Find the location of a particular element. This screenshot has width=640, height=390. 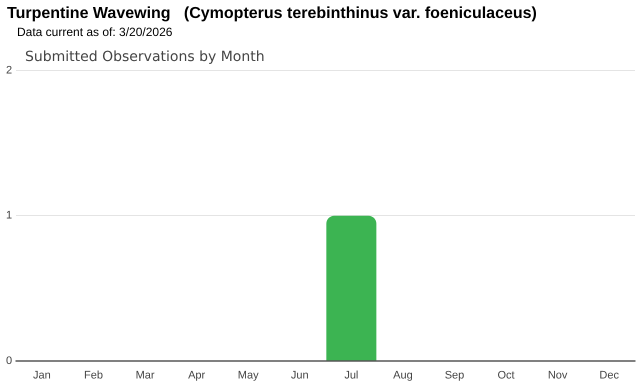

x-tick-label: Sep is located at coordinates (454, 375).